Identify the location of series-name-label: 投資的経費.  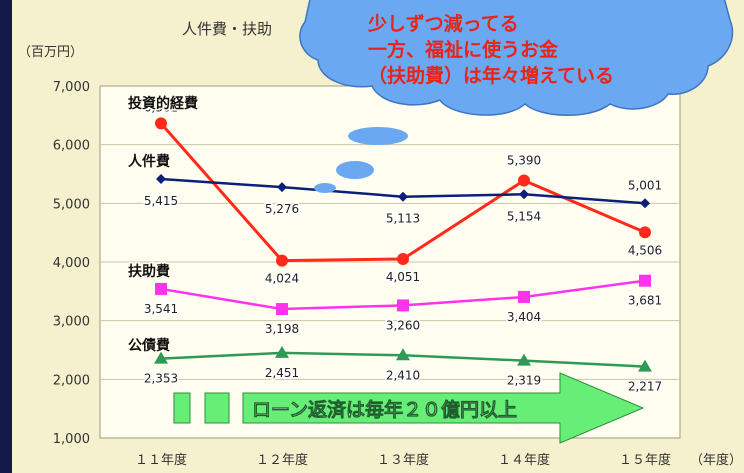
(163, 103).